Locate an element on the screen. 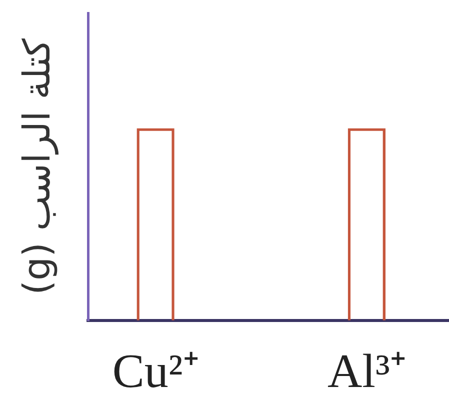 The width and height of the screenshot is (449, 414). y-axis-title: كتلة الراسب (g) is located at coordinates (38, 166).